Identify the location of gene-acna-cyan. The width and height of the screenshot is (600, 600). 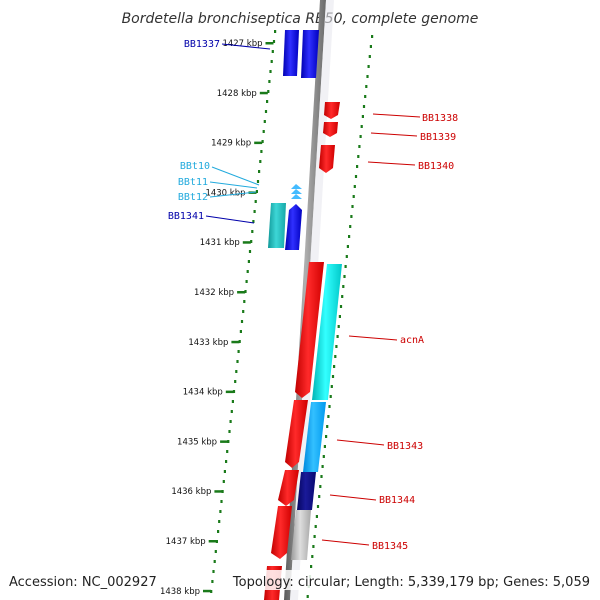
(327, 332).